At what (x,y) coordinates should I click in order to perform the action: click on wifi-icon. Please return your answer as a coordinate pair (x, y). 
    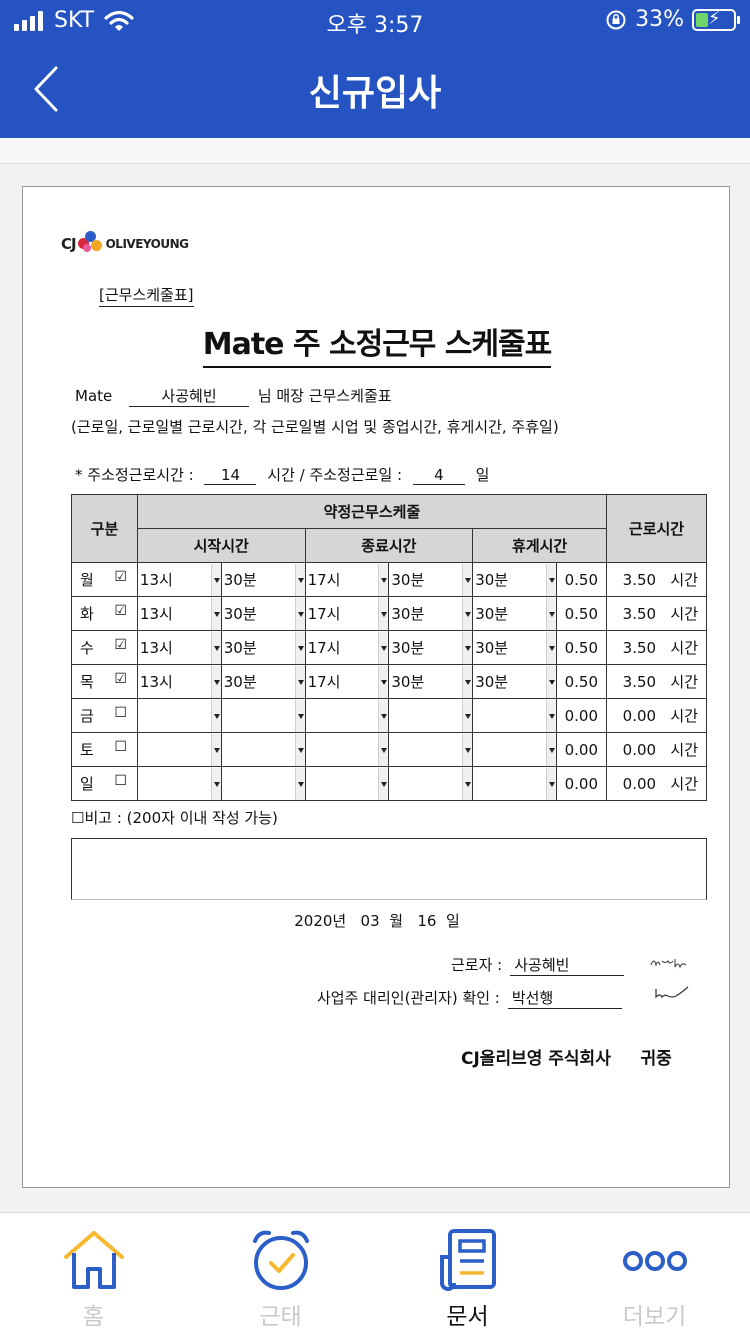
    Looking at the image, I should click on (119, 20).